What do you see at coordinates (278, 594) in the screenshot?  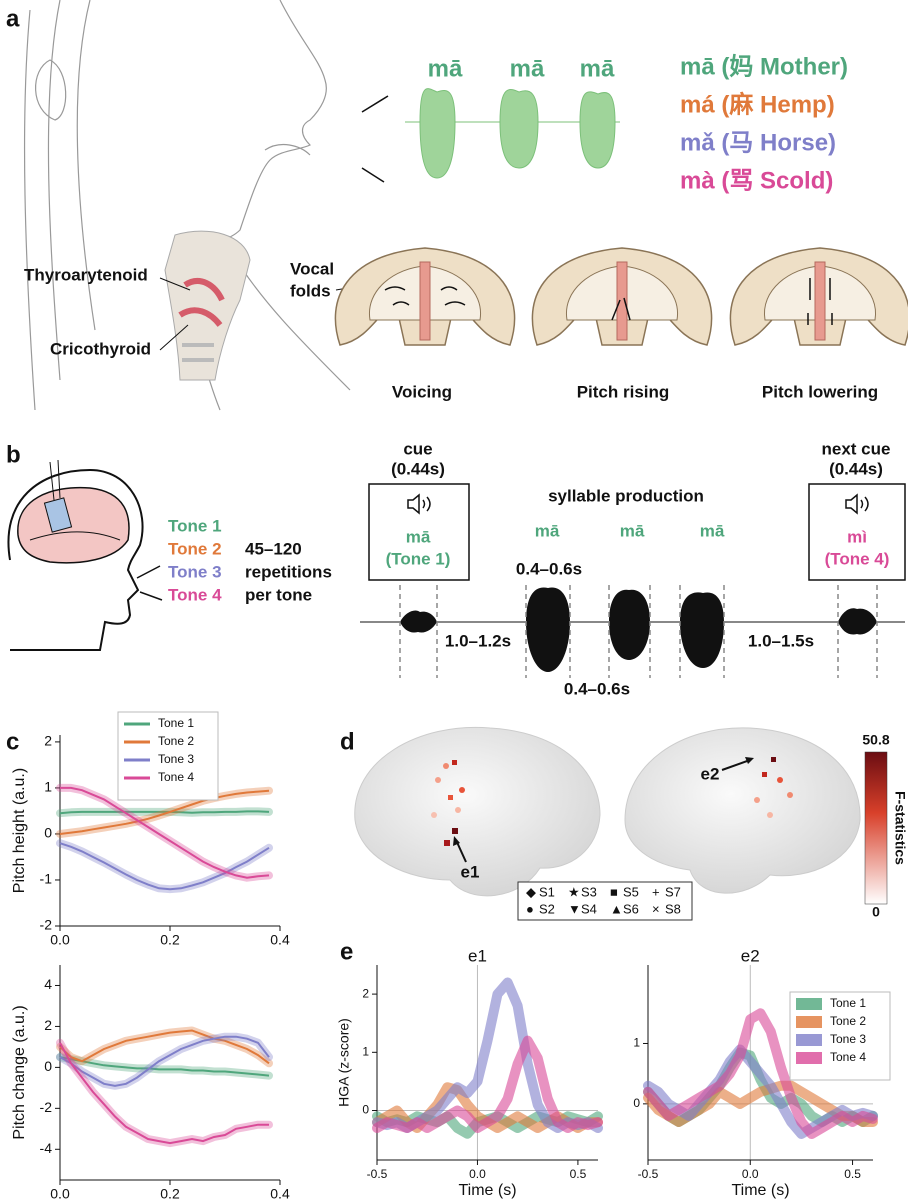 I see `repetitions: per tone` at bounding box center [278, 594].